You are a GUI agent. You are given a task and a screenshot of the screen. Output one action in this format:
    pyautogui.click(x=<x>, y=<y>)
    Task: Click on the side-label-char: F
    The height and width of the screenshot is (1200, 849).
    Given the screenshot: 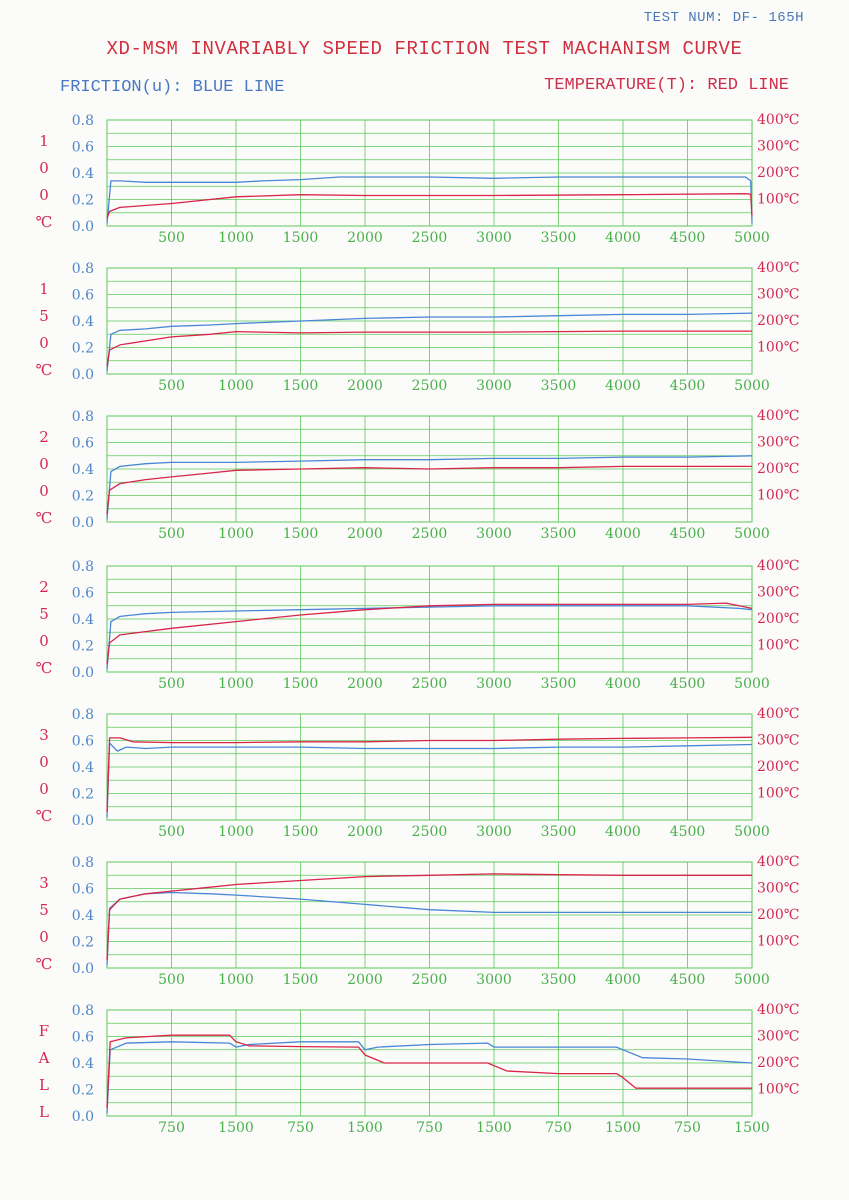 What is the action you would take?
    pyautogui.click(x=44, y=1031)
    